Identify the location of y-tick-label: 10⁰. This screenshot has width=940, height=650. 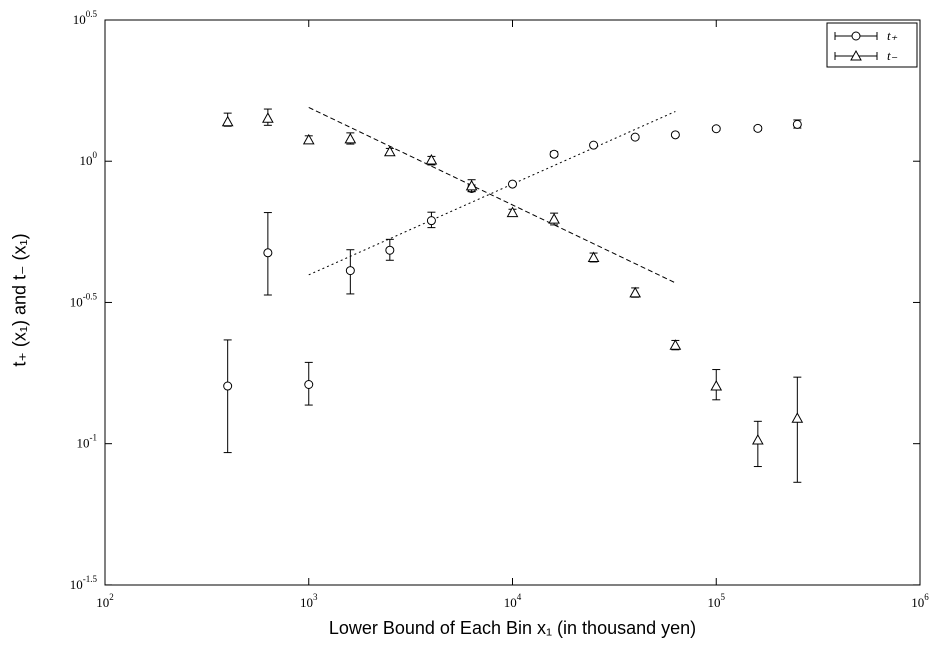
(89, 159).